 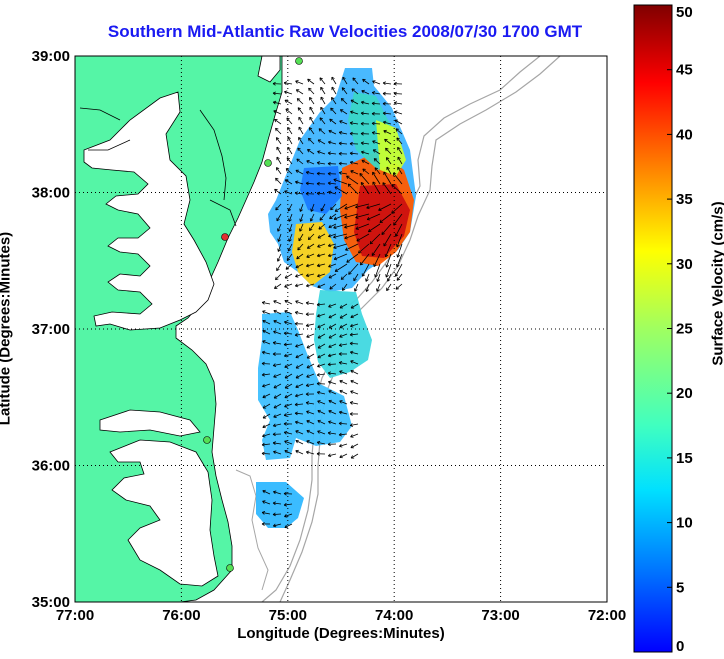 I want to click on colorbar-label: Surface Velocity (cm/s), so click(x=716, y=283).